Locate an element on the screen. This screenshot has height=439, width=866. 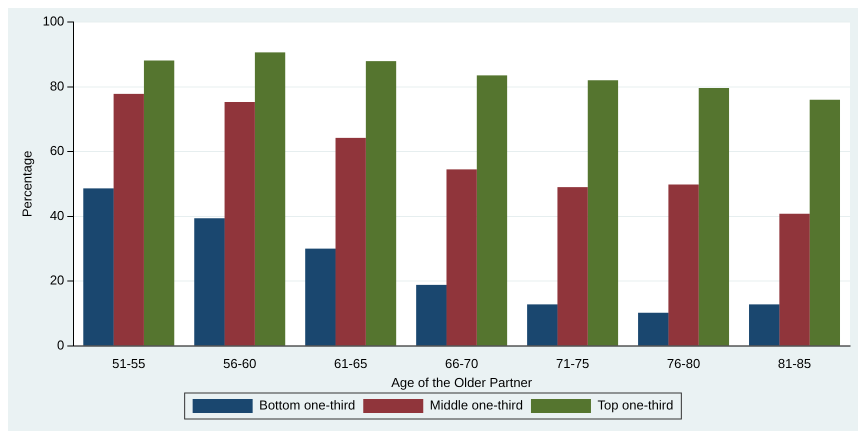
x-tick-label: 51-55 is located at coordinates (129, 364).